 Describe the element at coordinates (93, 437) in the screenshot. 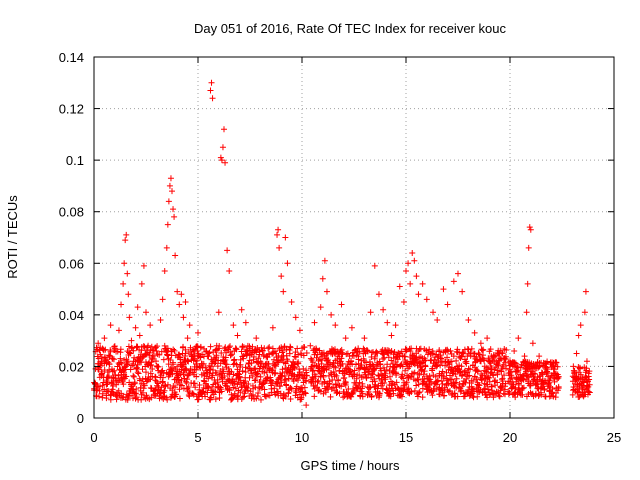

I see `x-tick-label: 0` at that location.